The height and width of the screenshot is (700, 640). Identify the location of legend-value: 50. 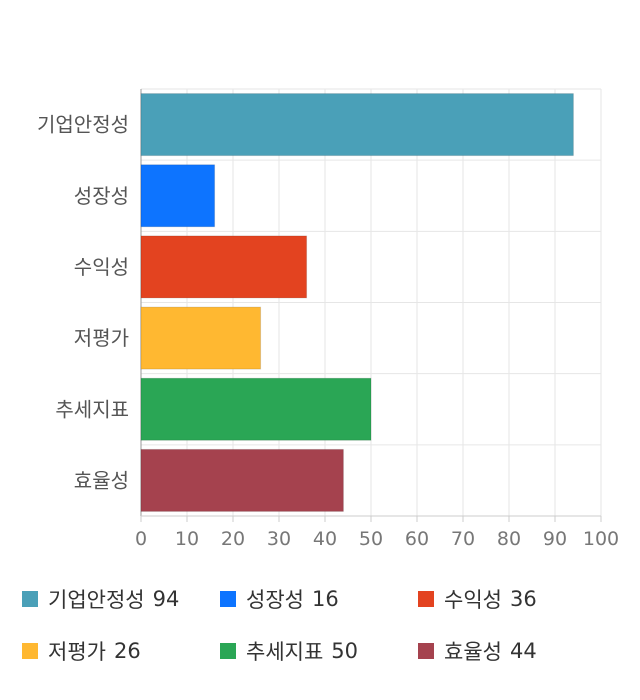
(345, 651).